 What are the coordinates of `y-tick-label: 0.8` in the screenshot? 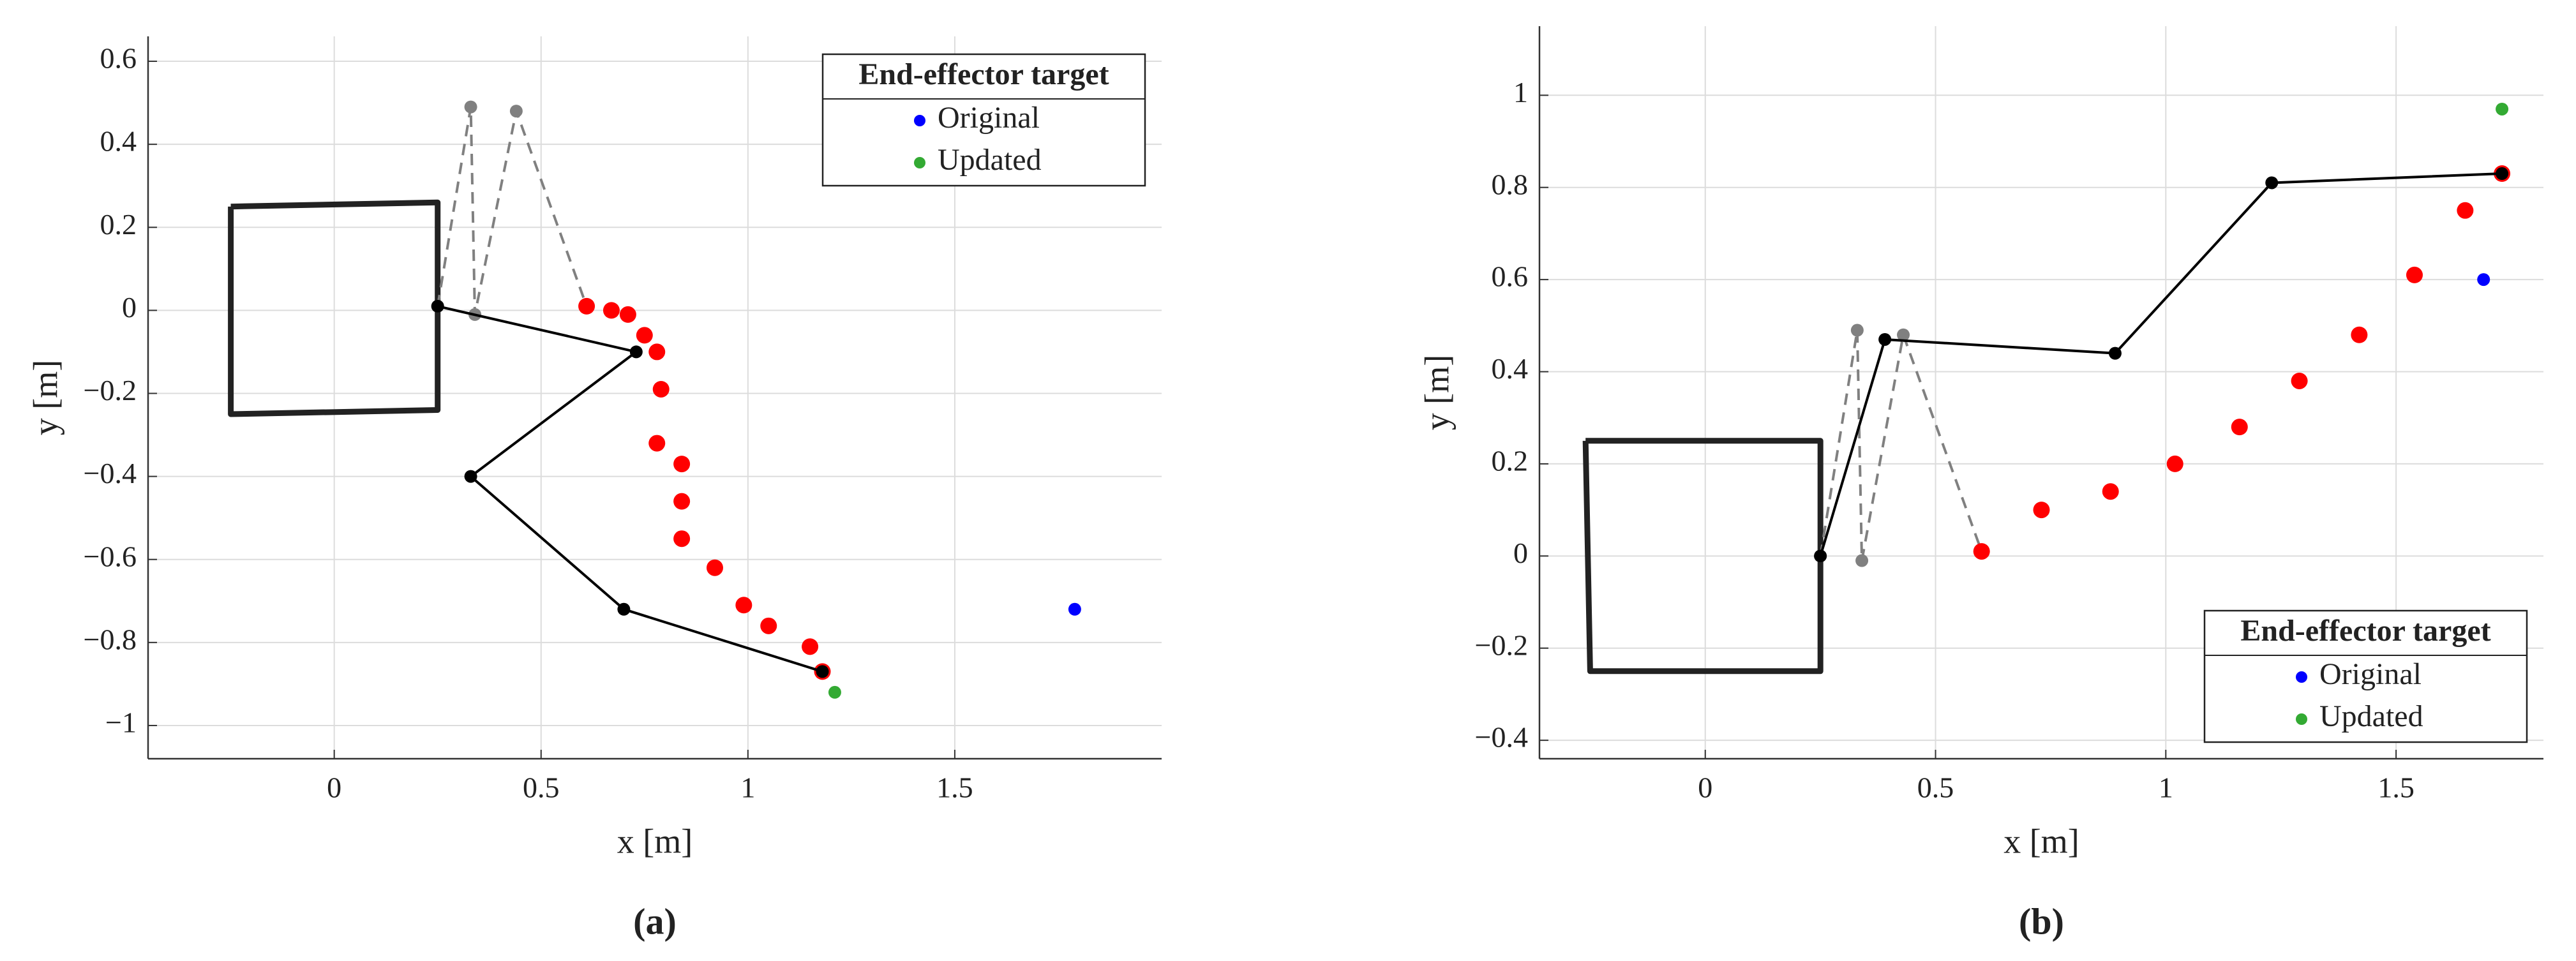 It's located at (1510, 184).